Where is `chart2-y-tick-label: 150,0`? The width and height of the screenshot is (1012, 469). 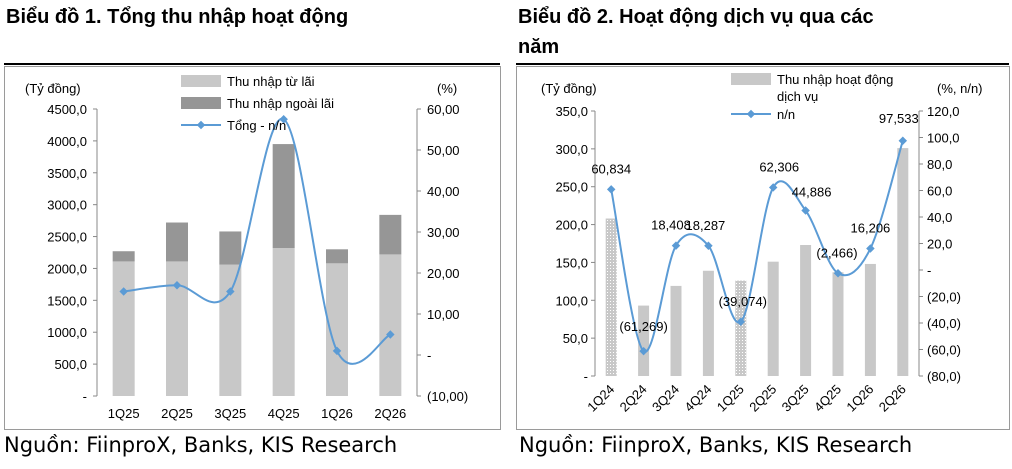
chart2-y-tick-label: 150,0 is located at coordinates (571, 262).